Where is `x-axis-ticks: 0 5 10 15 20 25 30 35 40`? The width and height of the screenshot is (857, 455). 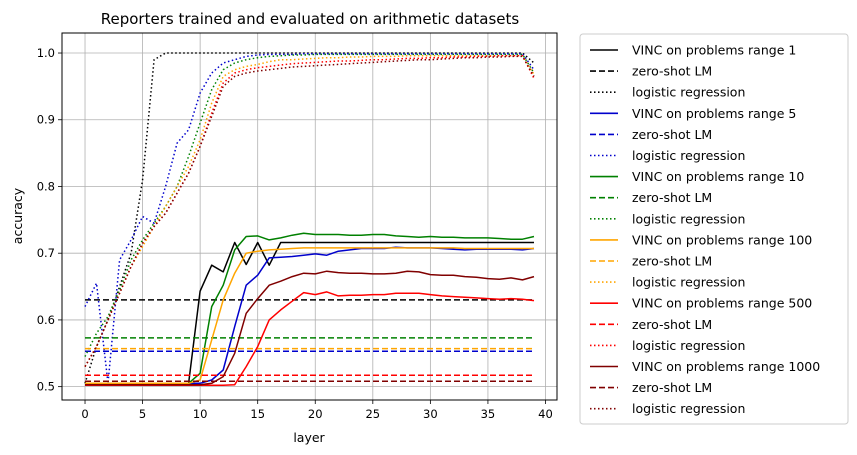 x-axis-ticks: 0 5 10 15 20 25 30 35 40 is located at coordinates (317, 410).